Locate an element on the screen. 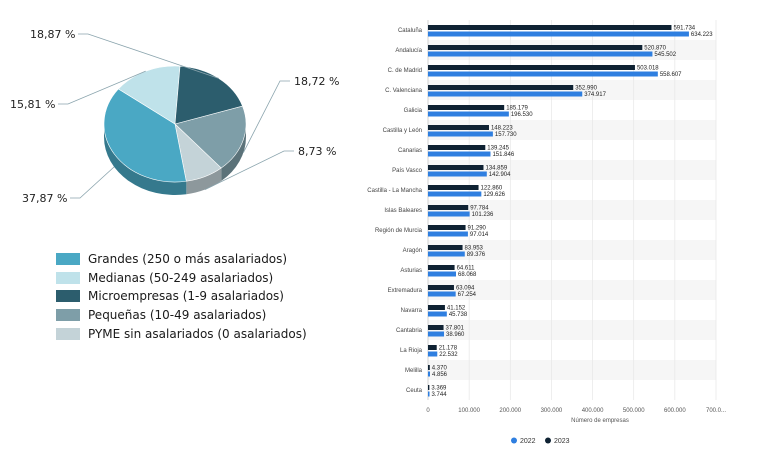 The height and width of the screenshot is (456, 765). category-label: Navarra is located at coordinates (412, 311).